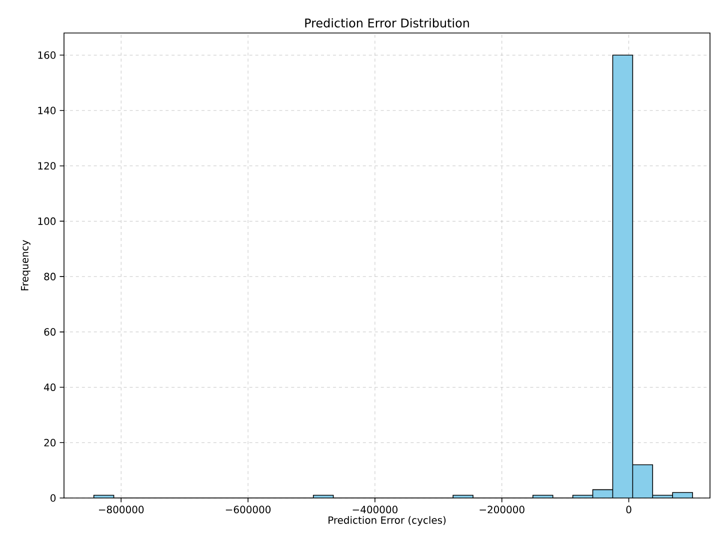  What do you see at coordinates (53, 498) in the screenshot?
I see `y-tick-label: 0` at bounding box center [53, 498].